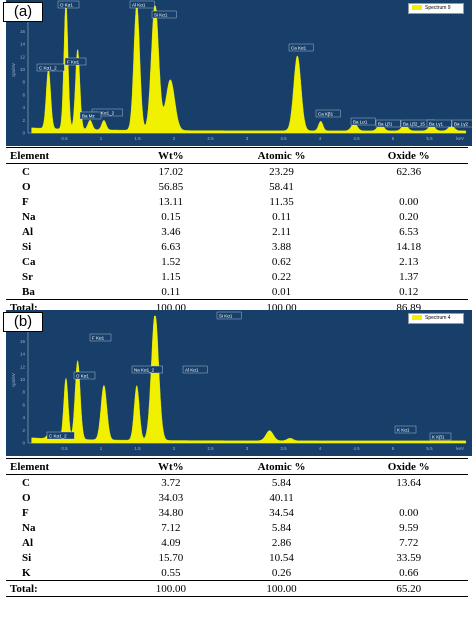 This screenshot has width=474, height=618. I want to click on y-tick-label: 10, so click(23, 69).